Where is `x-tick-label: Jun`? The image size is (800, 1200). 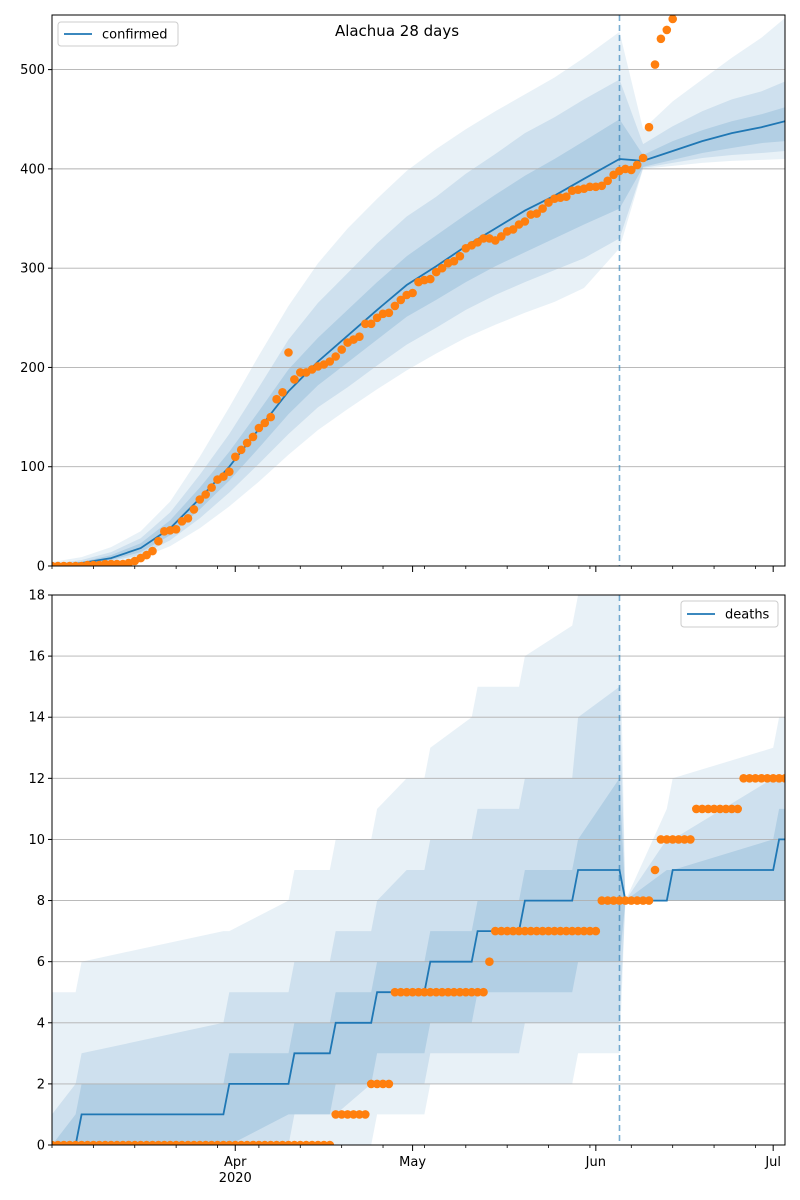
x-tick-label: Jun is located at coordinates (595, 1162).